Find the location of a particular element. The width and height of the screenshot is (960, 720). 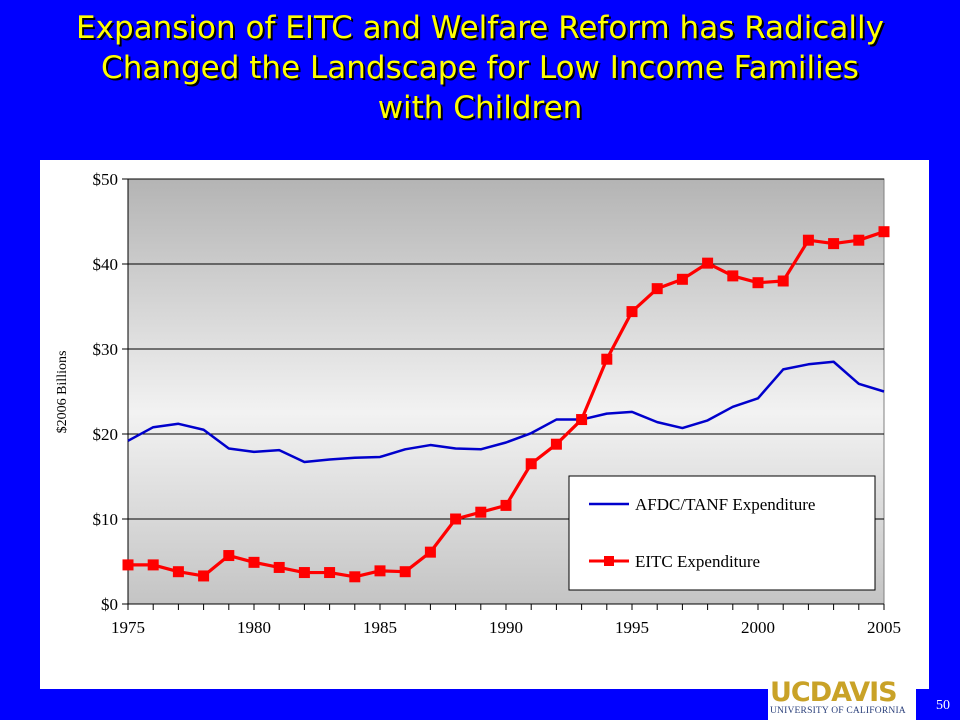

x-tick-label: 2000 is located at coordinates (758, 627).